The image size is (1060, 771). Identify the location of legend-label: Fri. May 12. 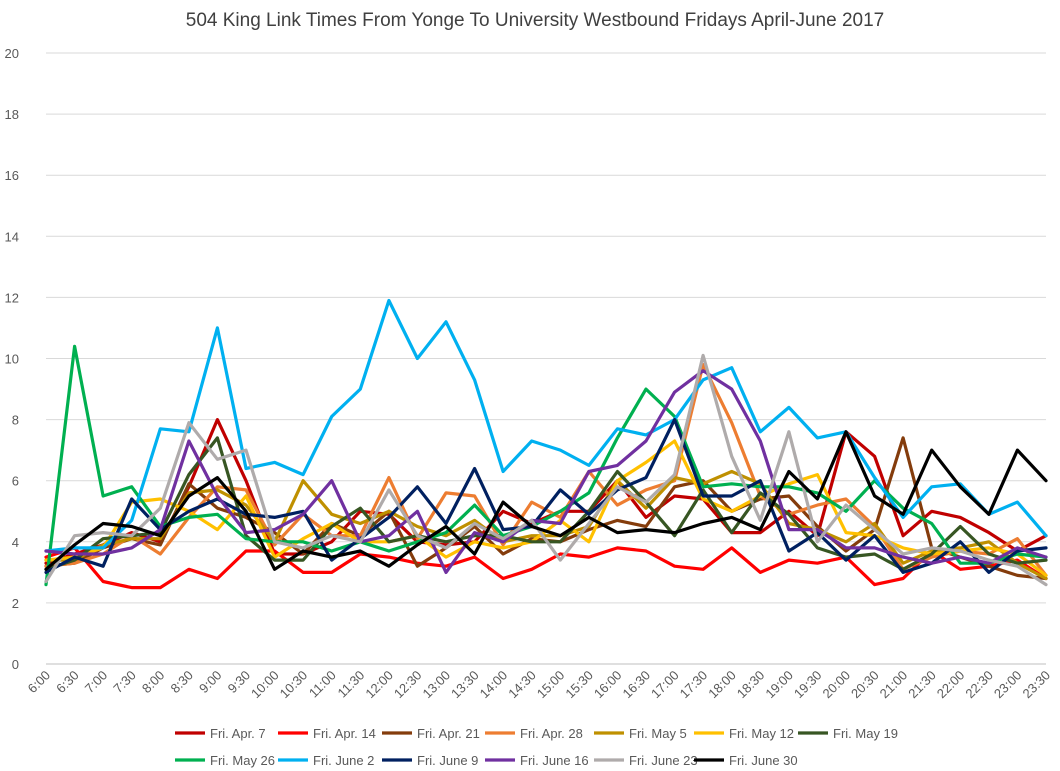
(761, 733).